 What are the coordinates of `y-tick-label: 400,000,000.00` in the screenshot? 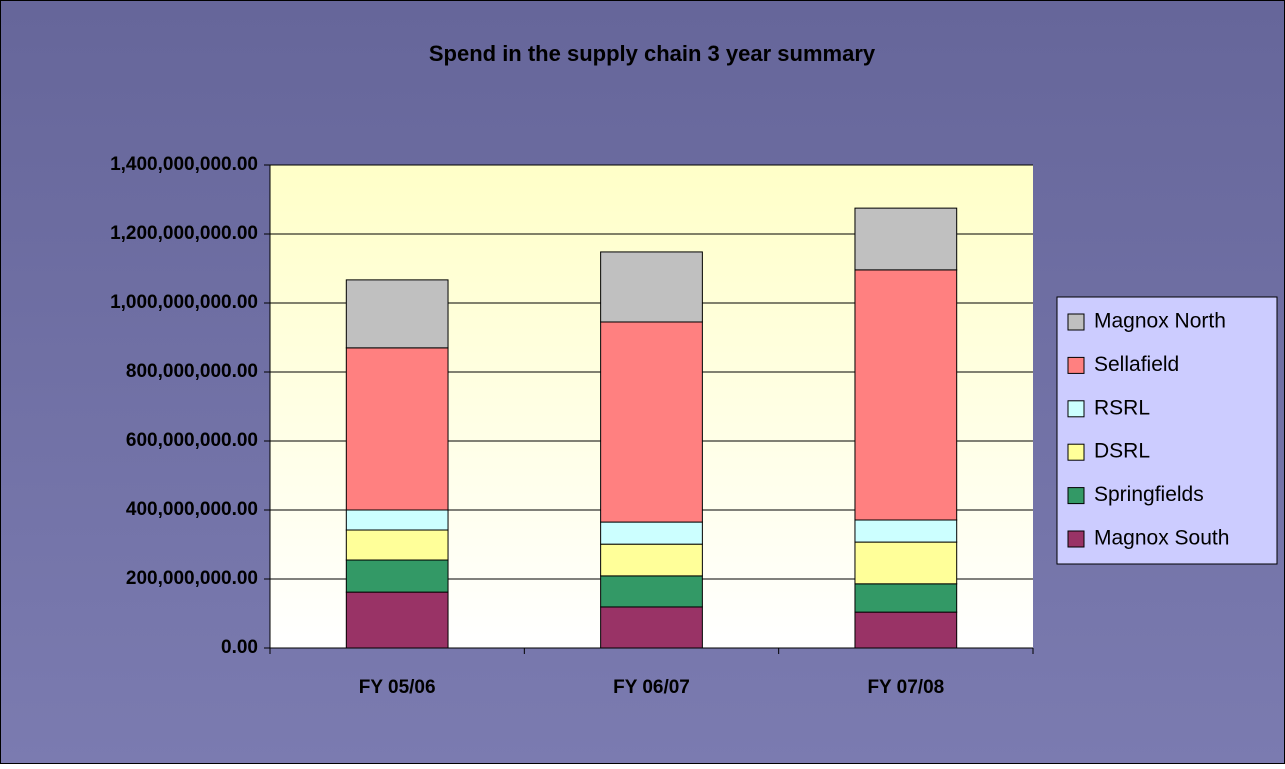 It's located at (192, 509).